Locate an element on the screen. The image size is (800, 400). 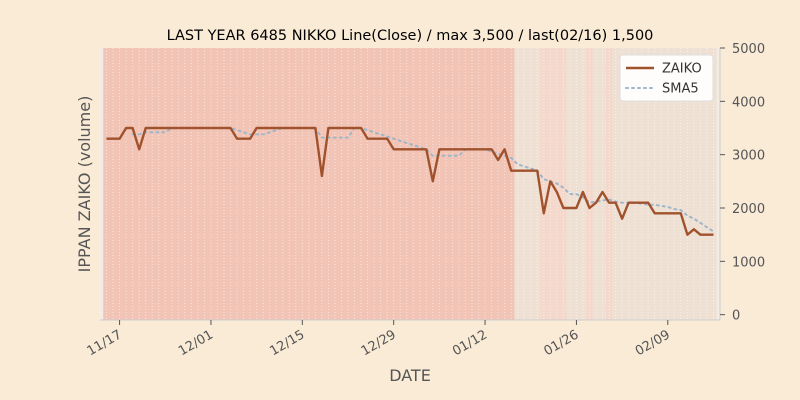
y-tick-label: 1000 is located at coordinates (748, 262).